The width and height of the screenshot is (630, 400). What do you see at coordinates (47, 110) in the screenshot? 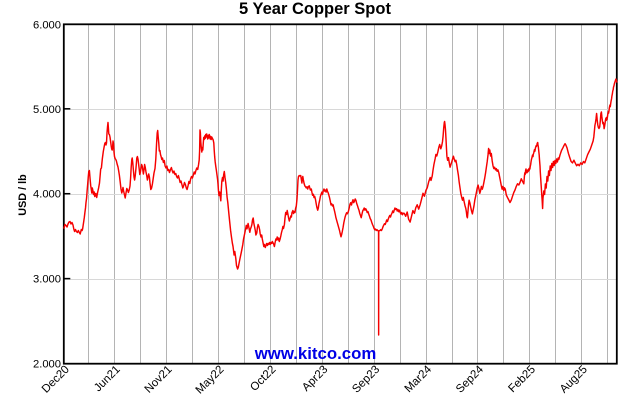
I see `svg-text: 5.000` at bounding box center [47, 110].